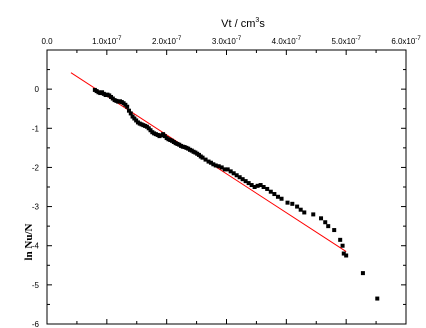 The image size is (426, 328). I want to click on y-tick-label: -2, so click(36, 167).